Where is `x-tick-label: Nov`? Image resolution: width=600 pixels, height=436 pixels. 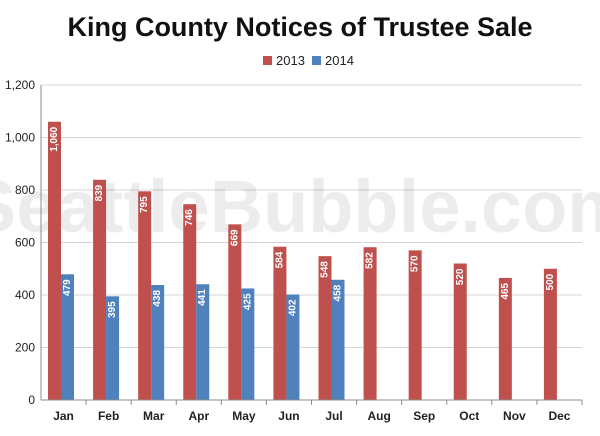 x-tick-label: Nov is located at coordinates (514, 416).